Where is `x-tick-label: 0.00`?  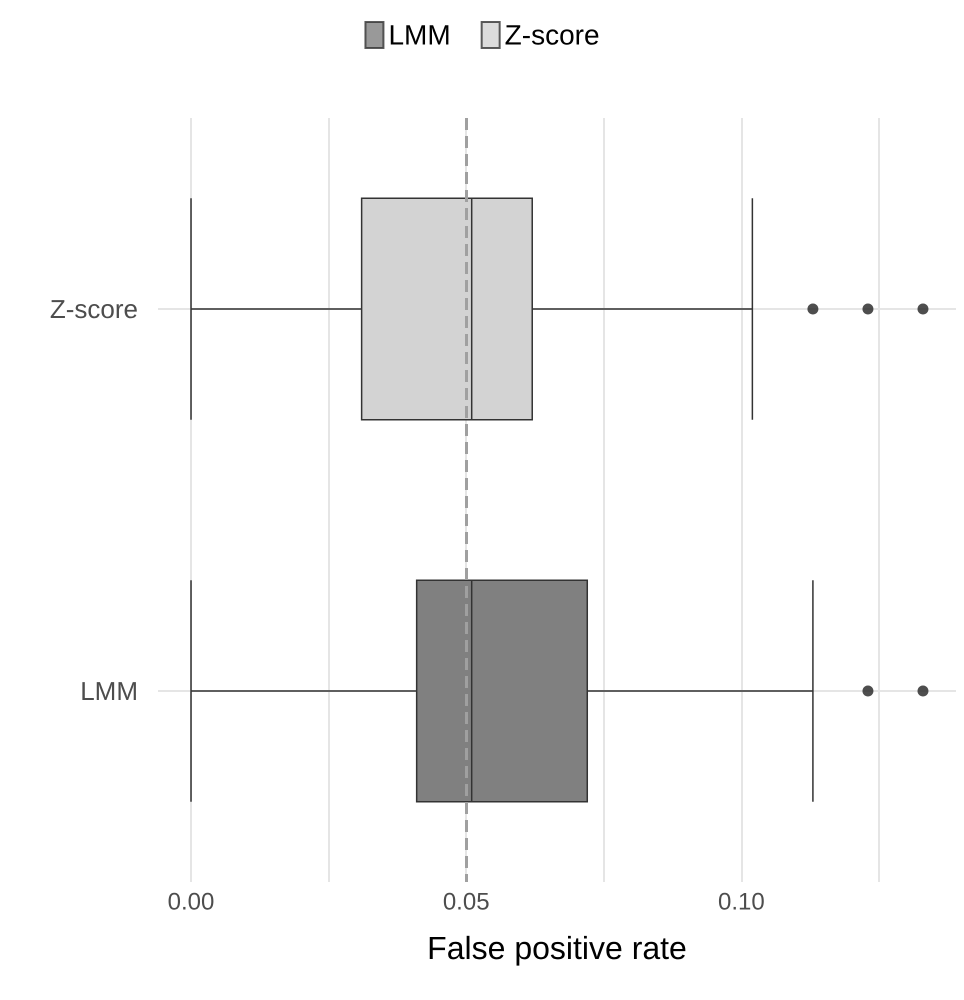
x-tick-label: 0.00 is located at coordinates (191, 902).